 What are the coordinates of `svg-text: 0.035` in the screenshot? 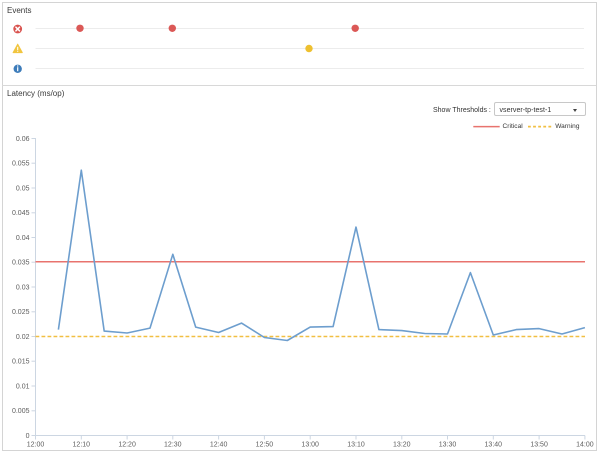 It's located at (21, 263).